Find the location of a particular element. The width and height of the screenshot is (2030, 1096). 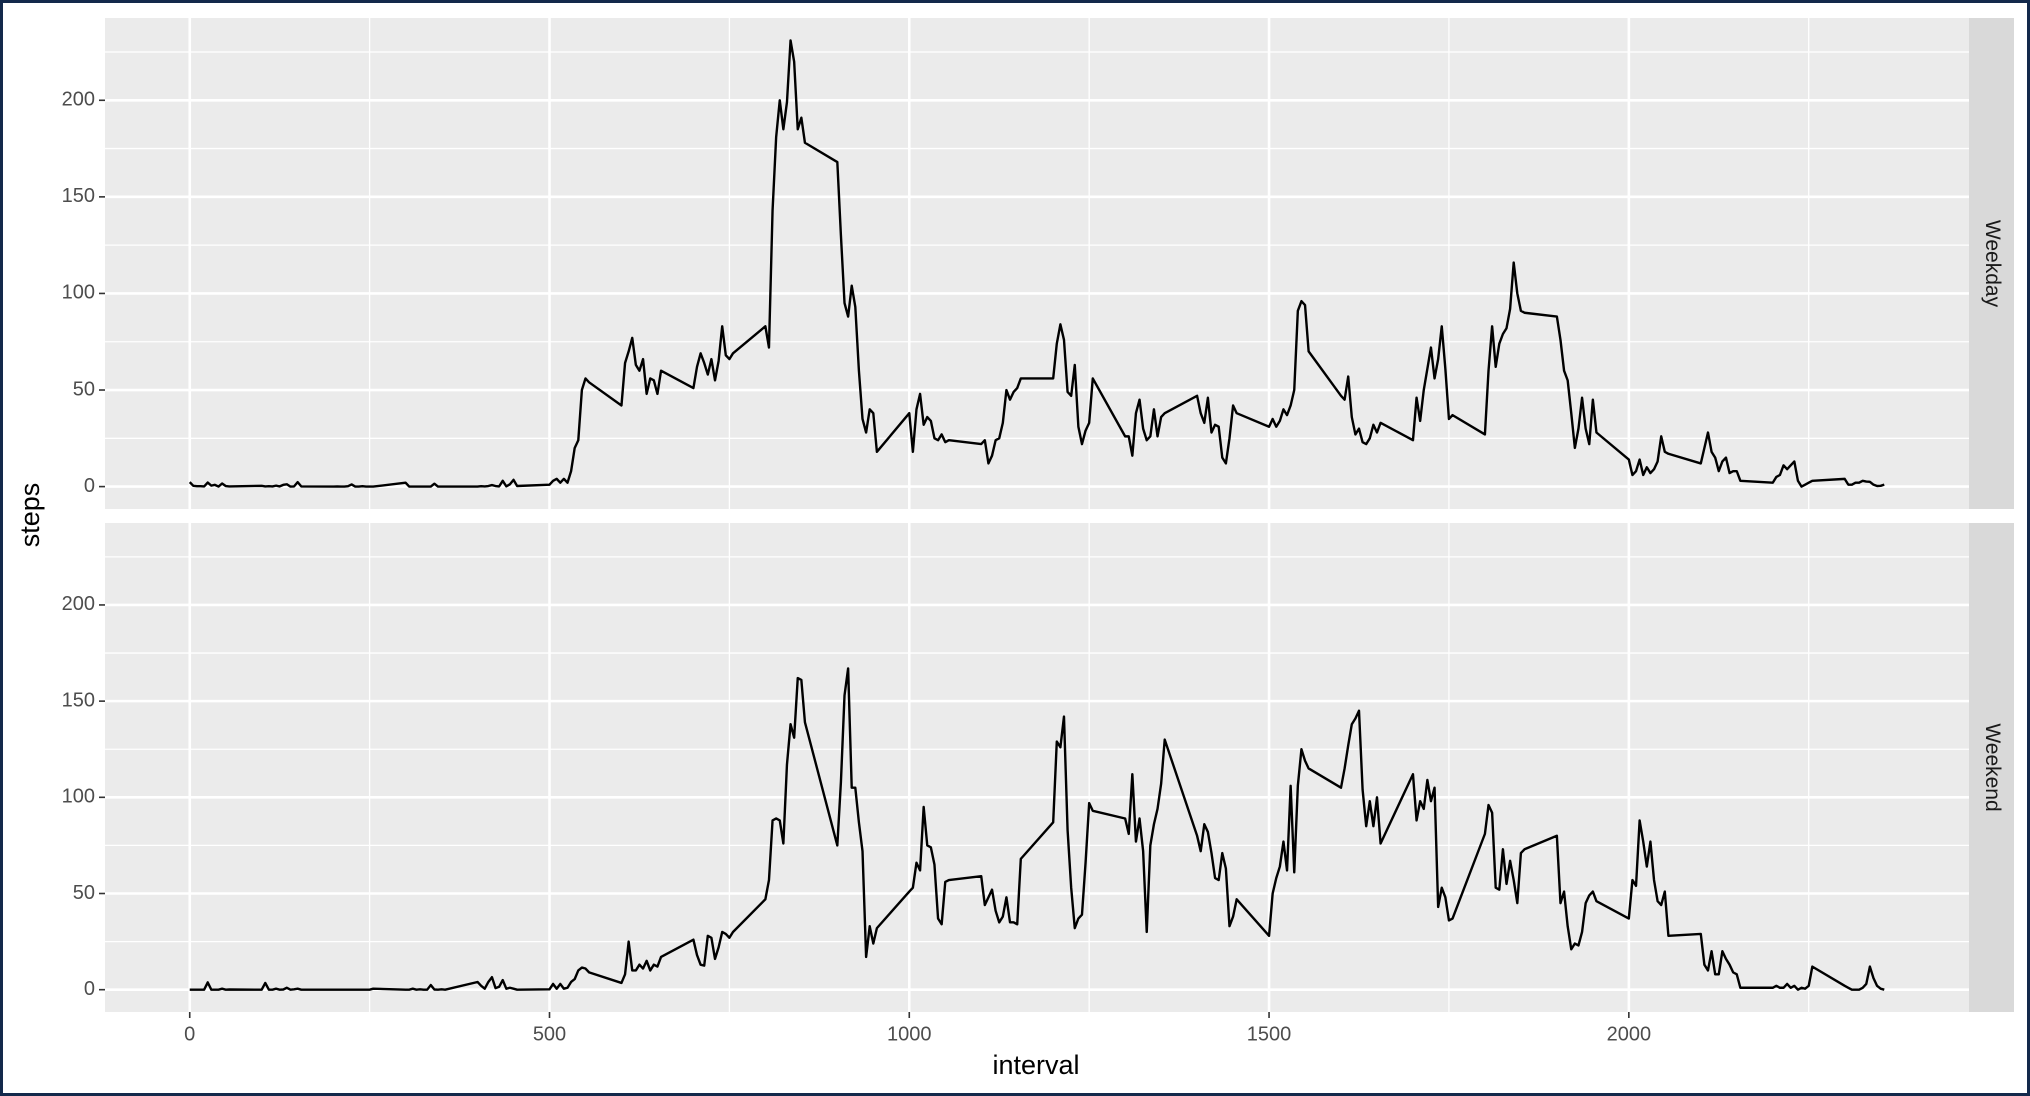

x-axis-title: interval is located at coordinates (1035, 1065).